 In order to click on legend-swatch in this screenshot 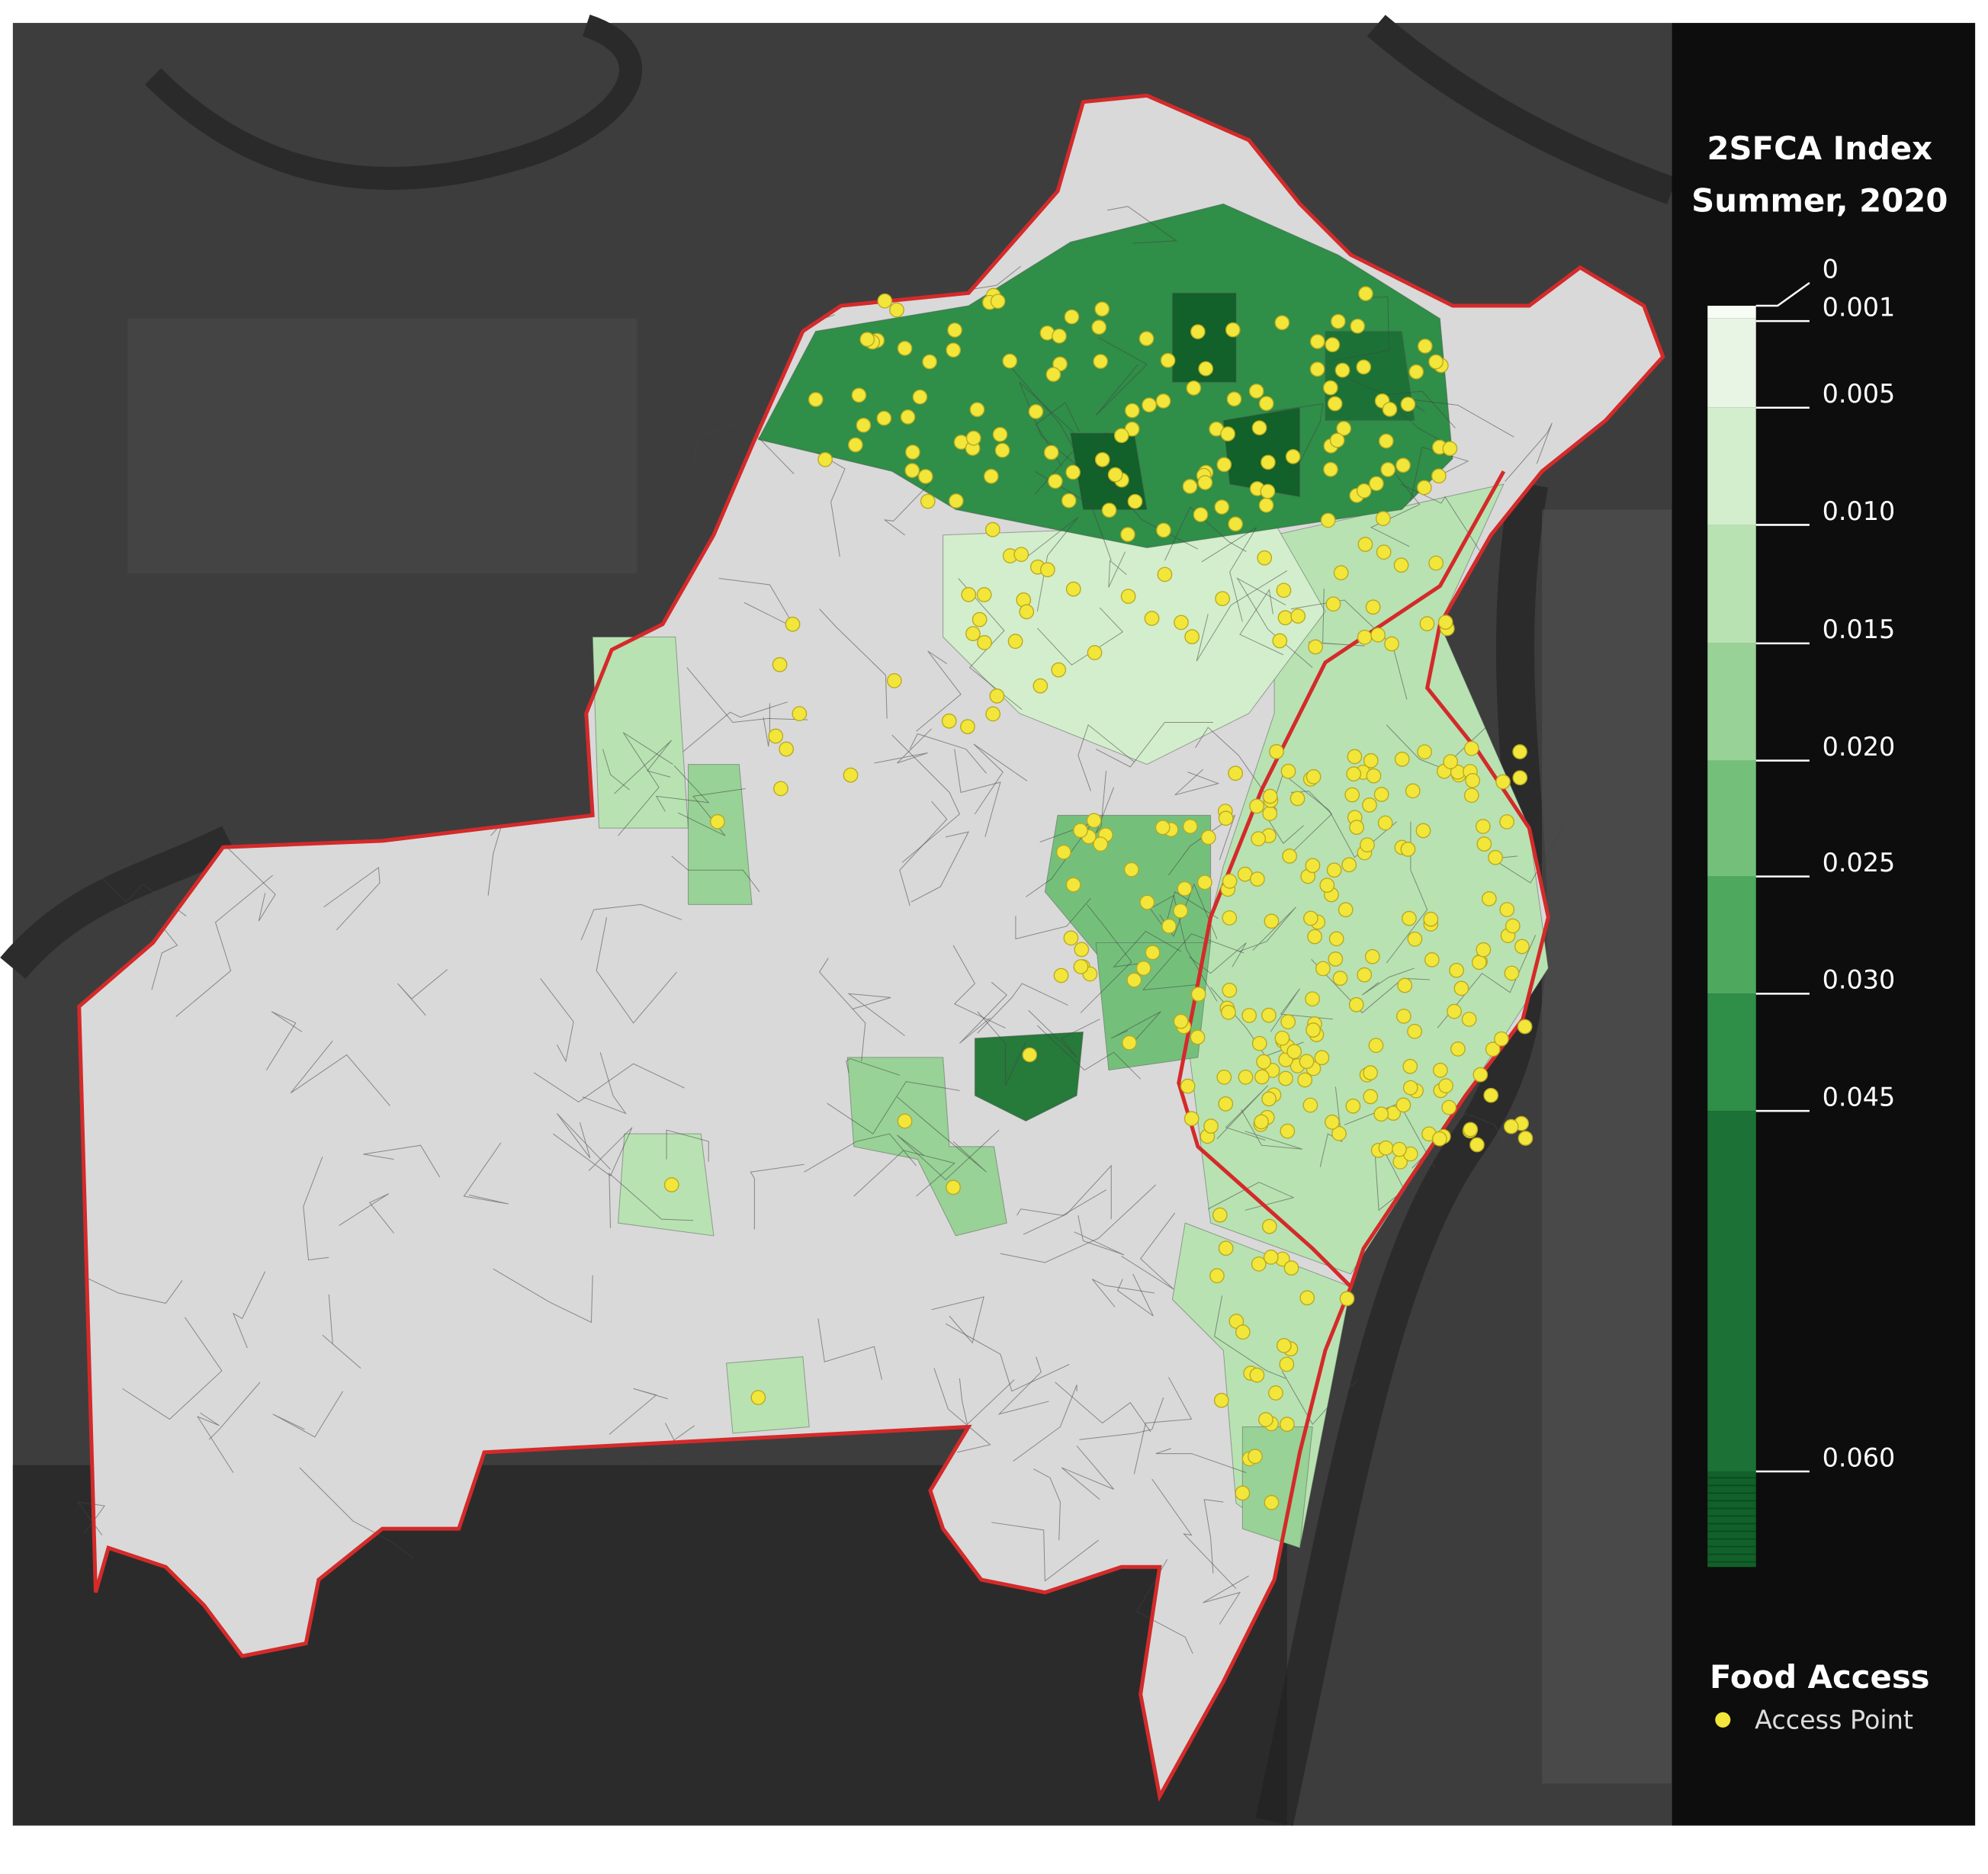, I will do `click(1732, 466)`.